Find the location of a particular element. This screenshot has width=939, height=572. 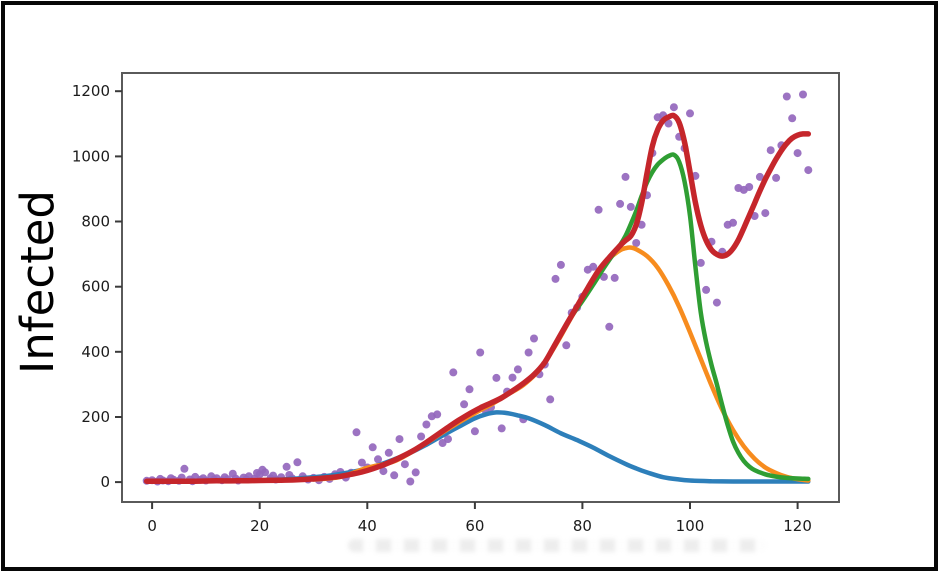

y-tick-label: 0 is located at coordinates (105, 482).